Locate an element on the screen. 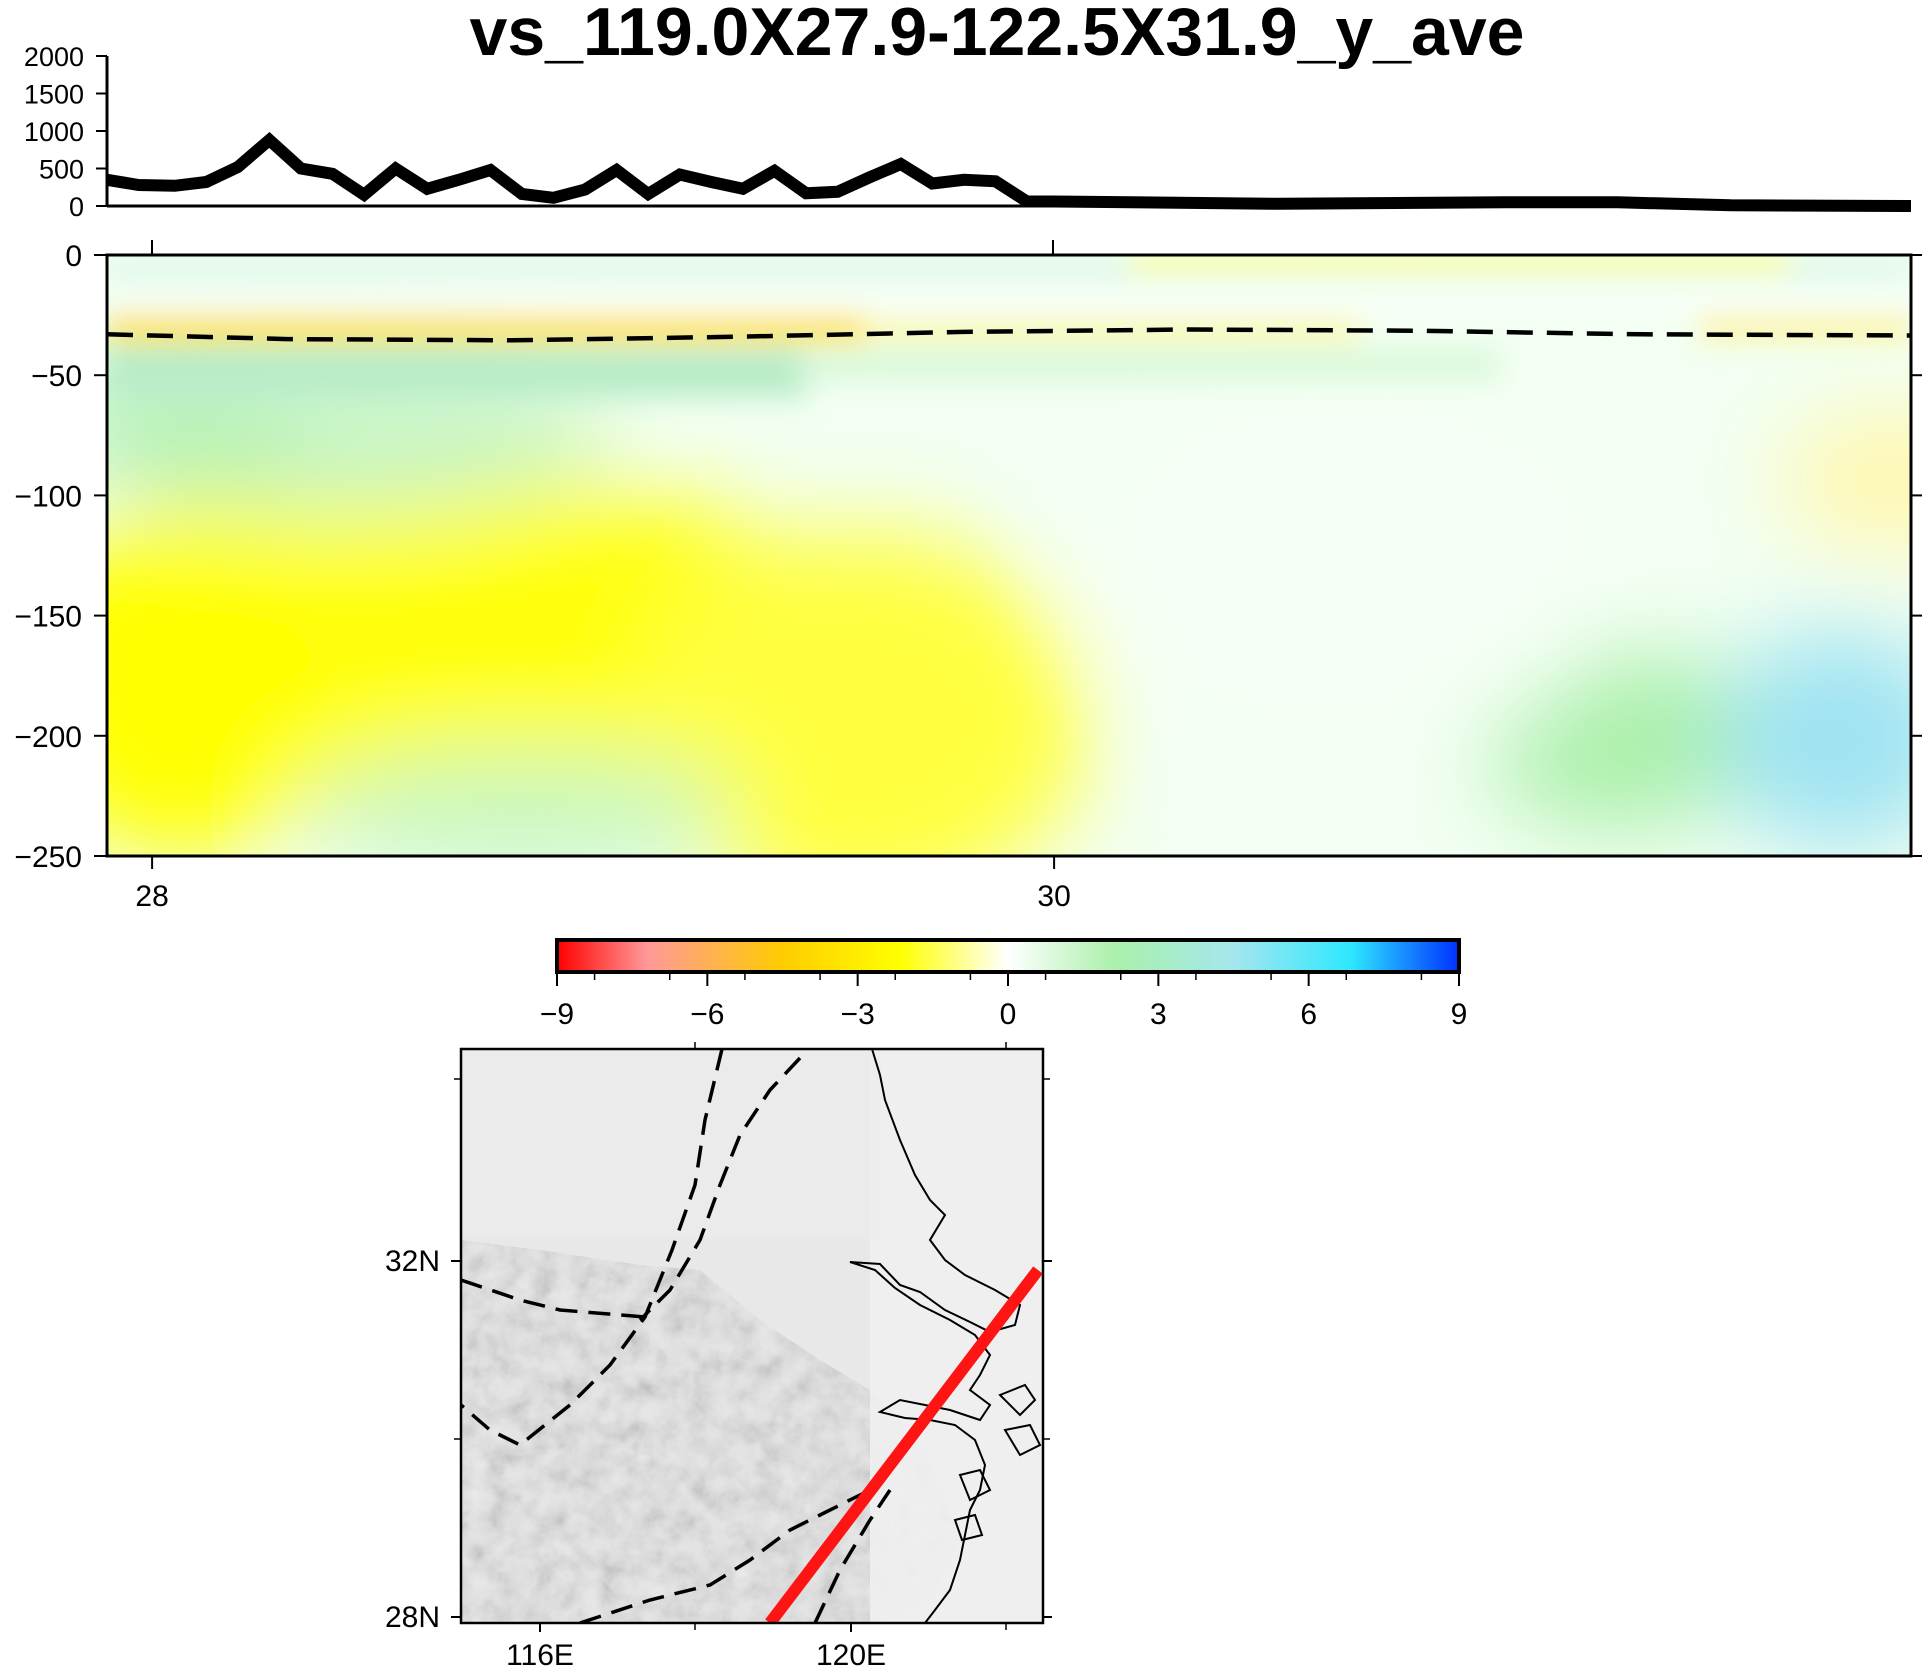  coastline is located at coordinates (935, 1336).